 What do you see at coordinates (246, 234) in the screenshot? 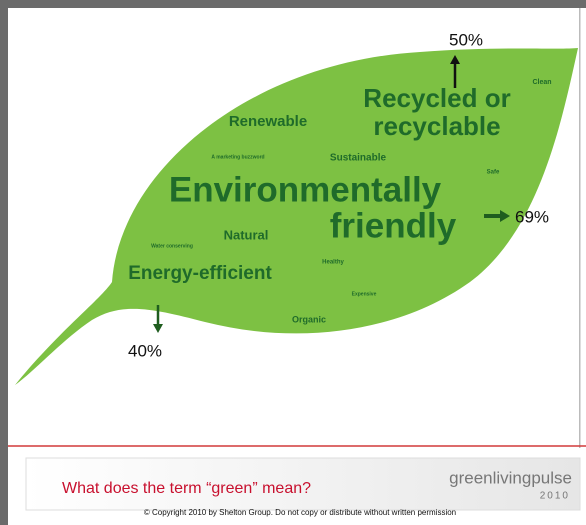
I see `word: Natural` at bounding box center [246, 234].